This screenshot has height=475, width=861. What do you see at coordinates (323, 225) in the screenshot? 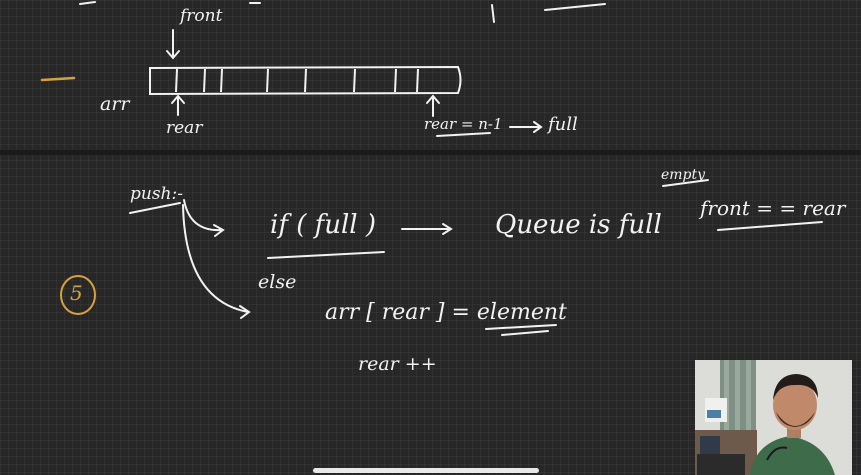
I see `if-condition: if ( full )` at bounding box center [323, 225].